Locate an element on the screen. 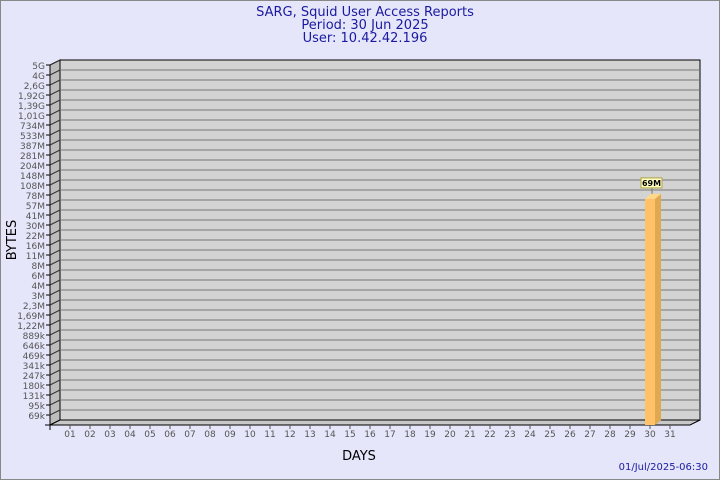 Image resolution: width=720 pixels, height=480 pixels. y-tick-label: 1,69M is located at coordinates (31, 317).